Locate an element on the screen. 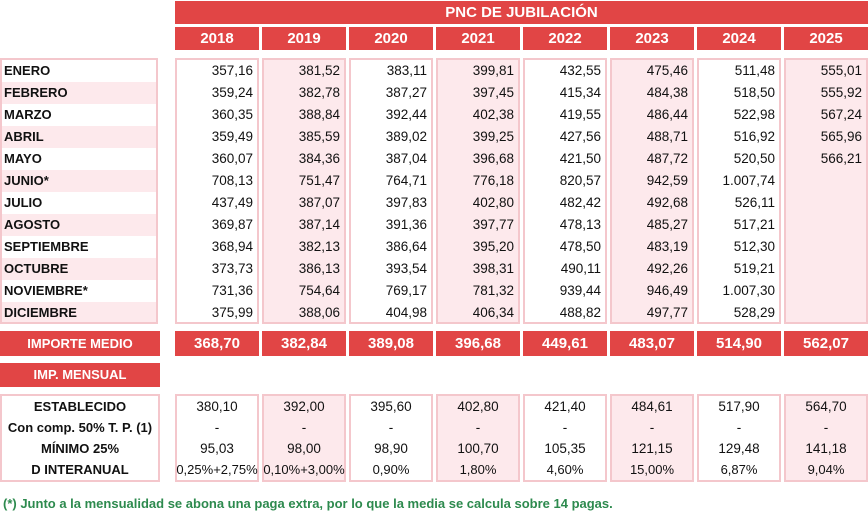 Image resolution: width=868 pixels, height=522 pixels. month-label: OCTUBRE is located at coordinates (36, 268).